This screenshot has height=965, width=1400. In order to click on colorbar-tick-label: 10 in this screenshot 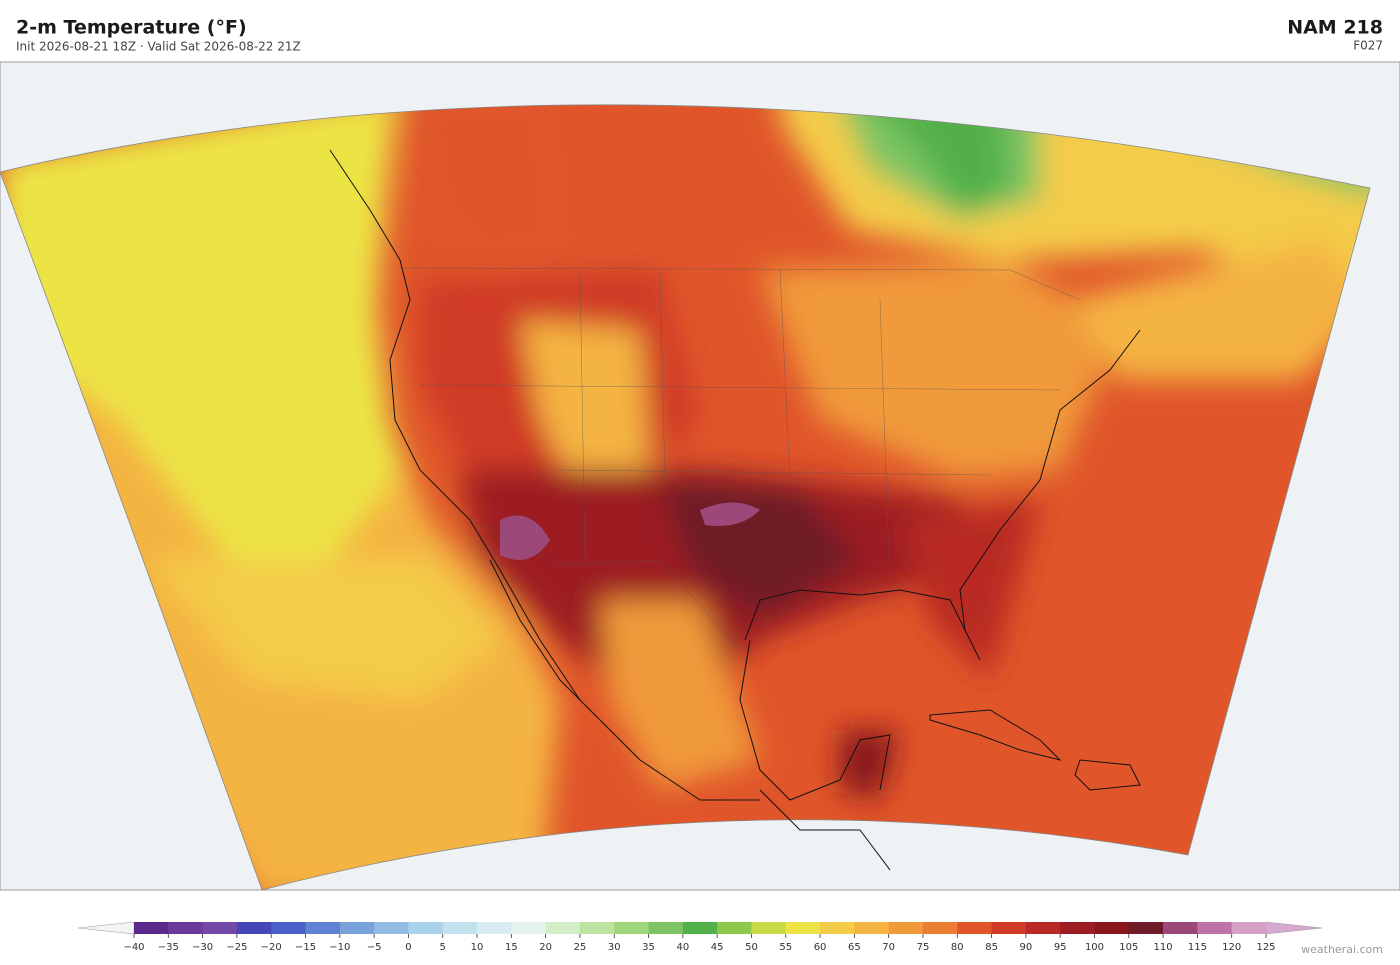, I will do `click(477, 947)`.